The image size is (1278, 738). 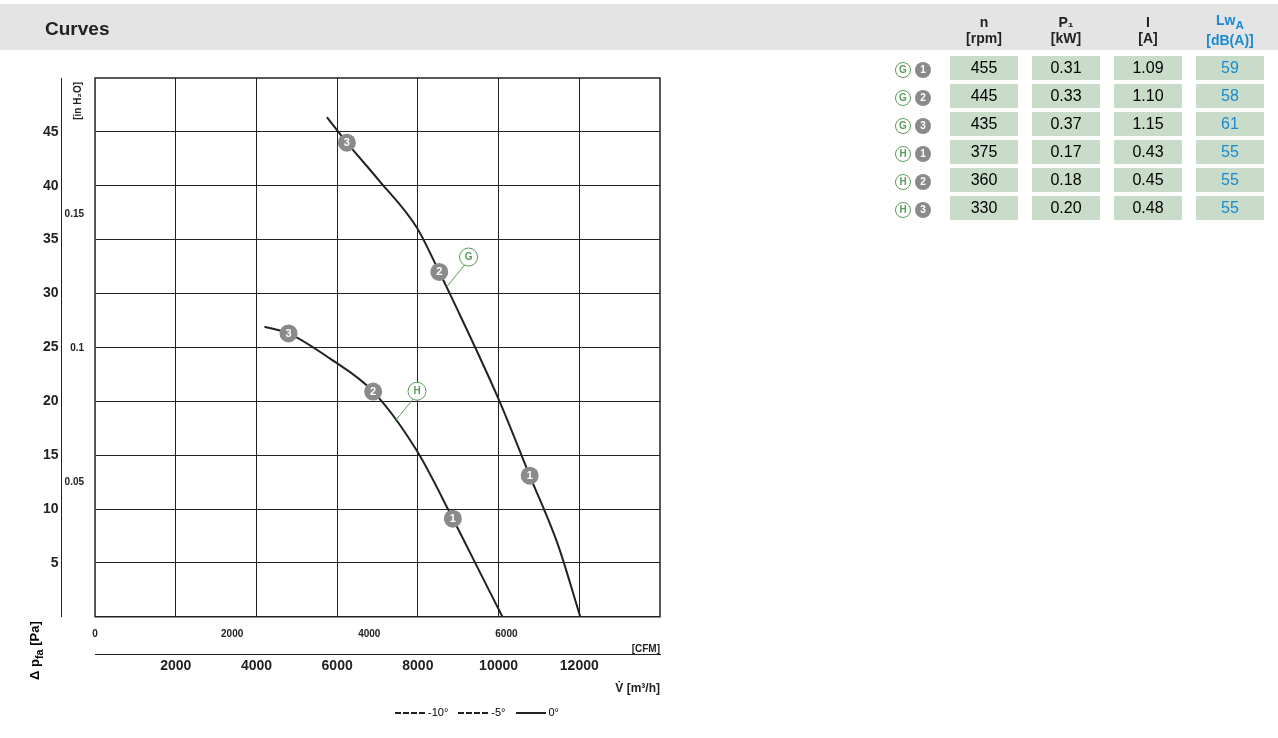 What do you see at coordinates (984, 208) in the screenshot?
I see `data-label: 330` at bounding box center [984, 208].